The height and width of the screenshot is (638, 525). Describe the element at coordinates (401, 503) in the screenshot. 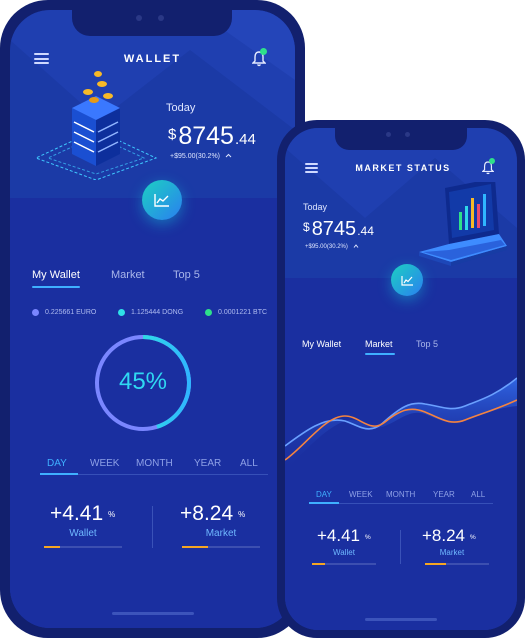

I see `range-divider` at that location.